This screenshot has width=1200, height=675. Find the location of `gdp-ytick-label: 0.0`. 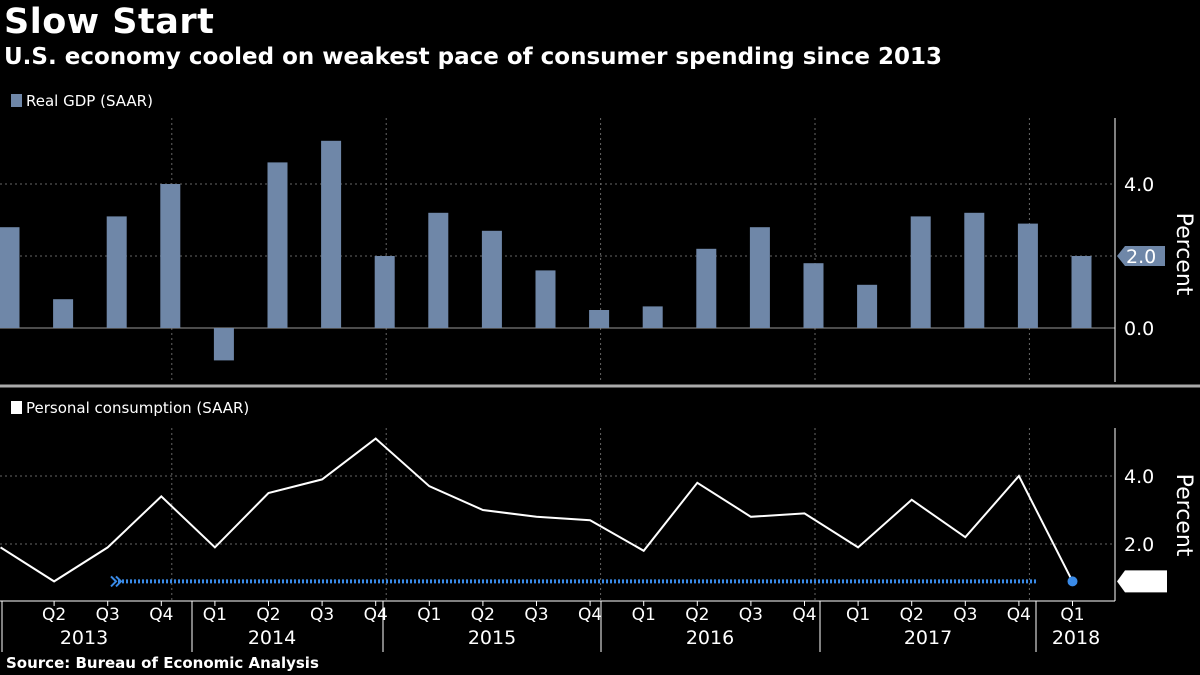

gdp-ytick-label: 0.0 is located at coordinates (1139, 329).